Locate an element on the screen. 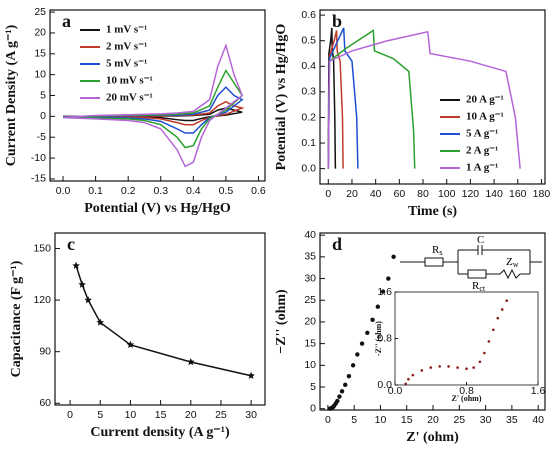 The height and width of the screenshot is (451, 550). x-tick-label: 10 is located at coordinates (381, 420).